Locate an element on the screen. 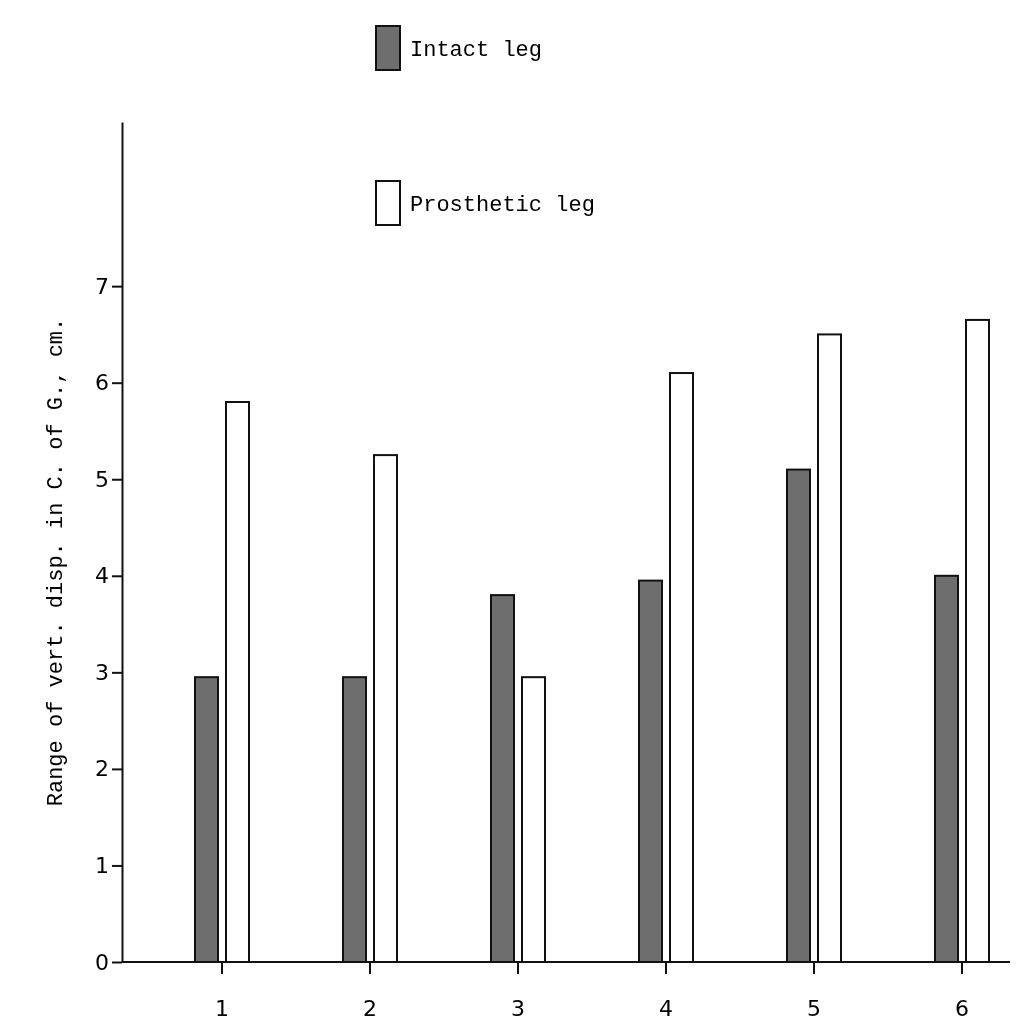 This screenshot has width=1016, height=1017. x-tick-label: 3 is located at coordinates (518, 1006).